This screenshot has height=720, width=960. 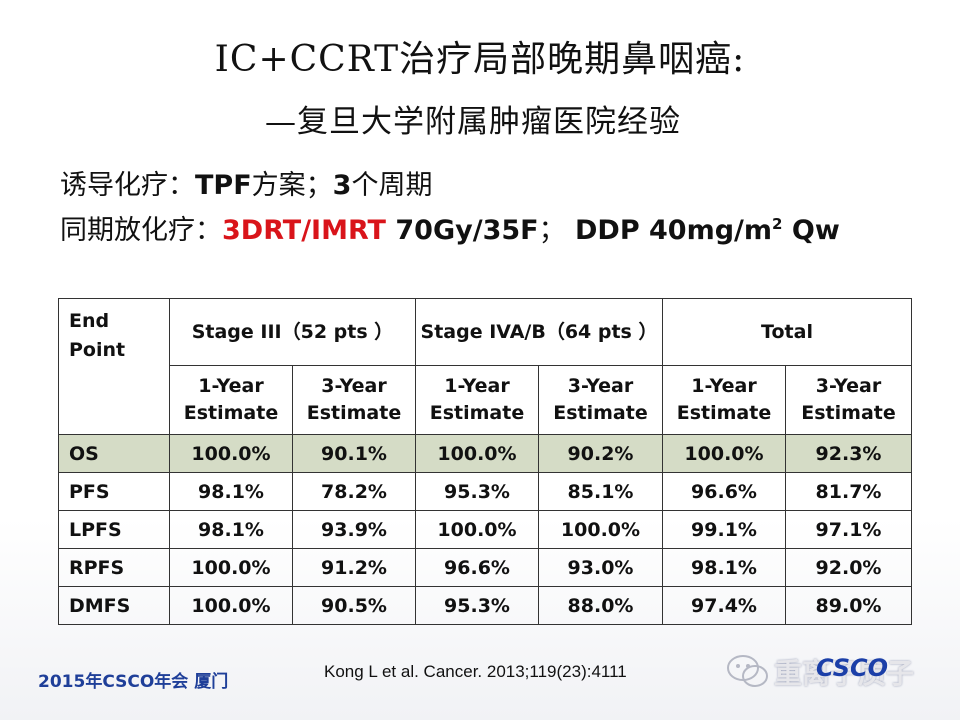 What do you see at coordinates (114, 453) in the screenshot?
I see `row-label: OS` at bounding box center [114, 453].